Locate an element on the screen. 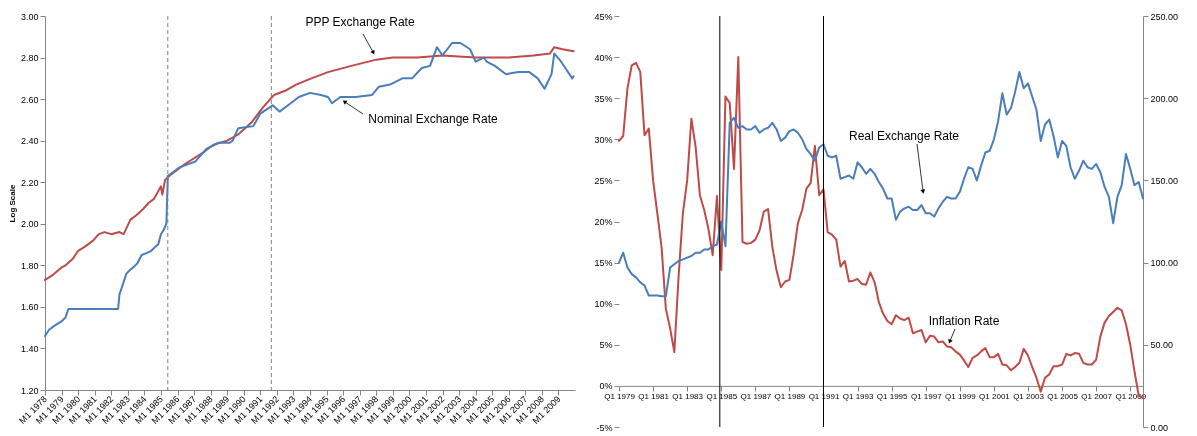  y2-tick-label: 250.00 is located at coordinates (1164, 16).